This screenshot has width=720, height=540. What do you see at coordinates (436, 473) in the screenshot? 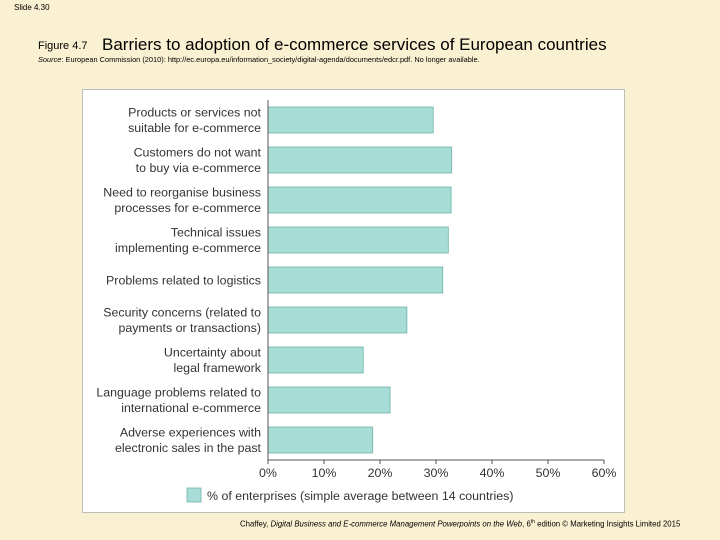
I see `x-tick-label: 30%` at bounding box center [436, 473].